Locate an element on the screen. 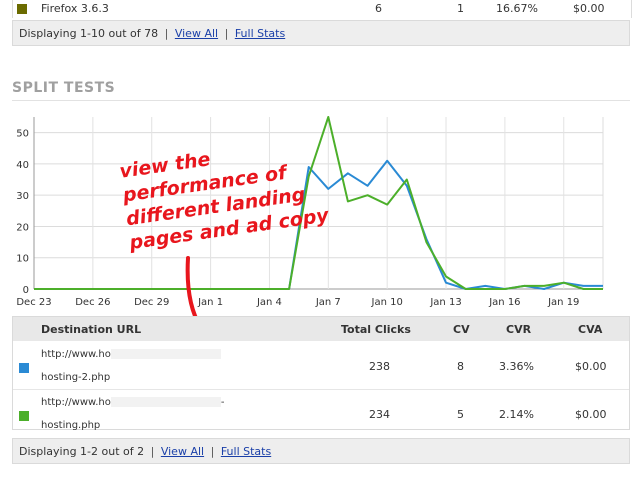 This screenshot has height=480, width=640. browser-col3: 16.67% is located at coordinates (517, 8).